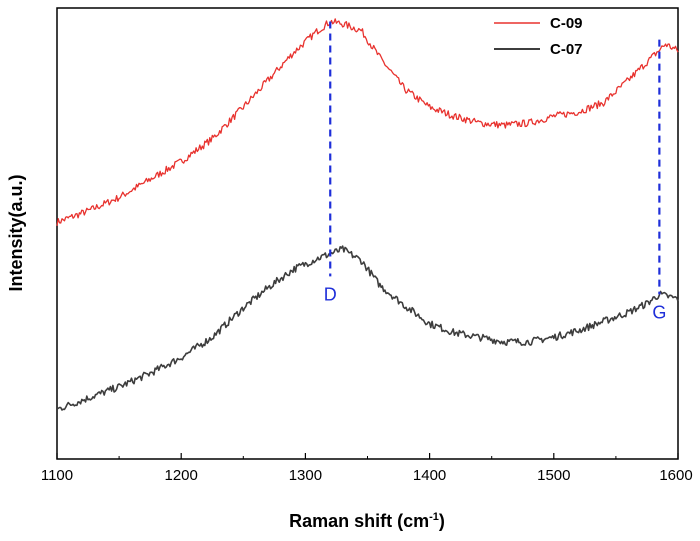 This screenshot has height=541, width=700. What do you see at coordinates (429, 475) in the screenshot?
I see `x-tick-label-1400: 1400` at bounding box center [429, 475].